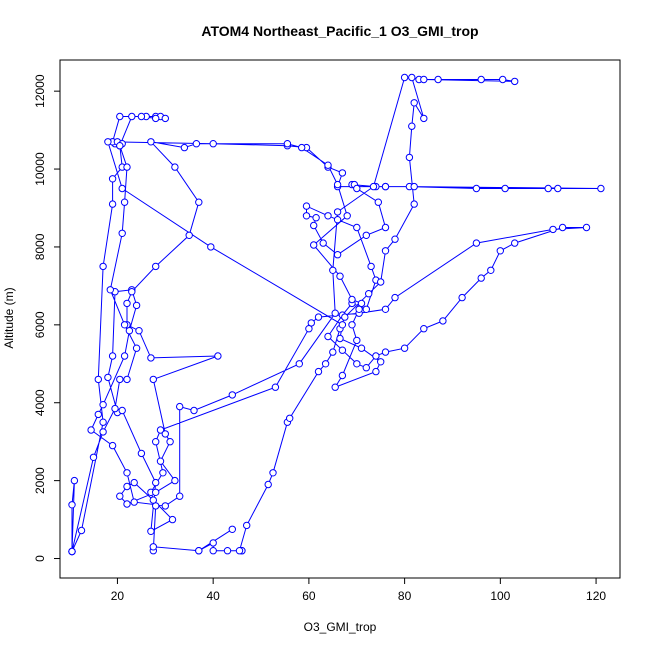  Describe the element at coordinates (9, 317) in the screenshot. I see `y-axis-label: Altitude (m)` at that location.